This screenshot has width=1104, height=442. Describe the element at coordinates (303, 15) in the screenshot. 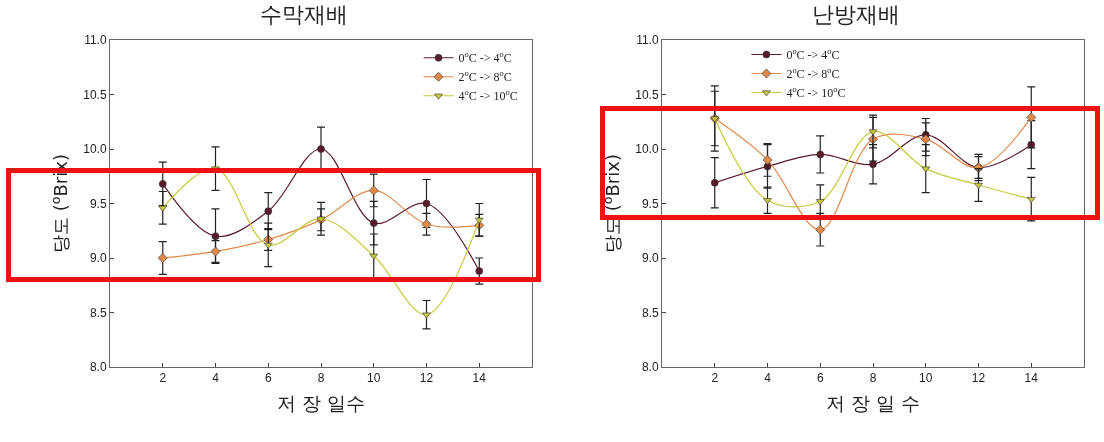

I see `chart-title: 수막재배` at that location.